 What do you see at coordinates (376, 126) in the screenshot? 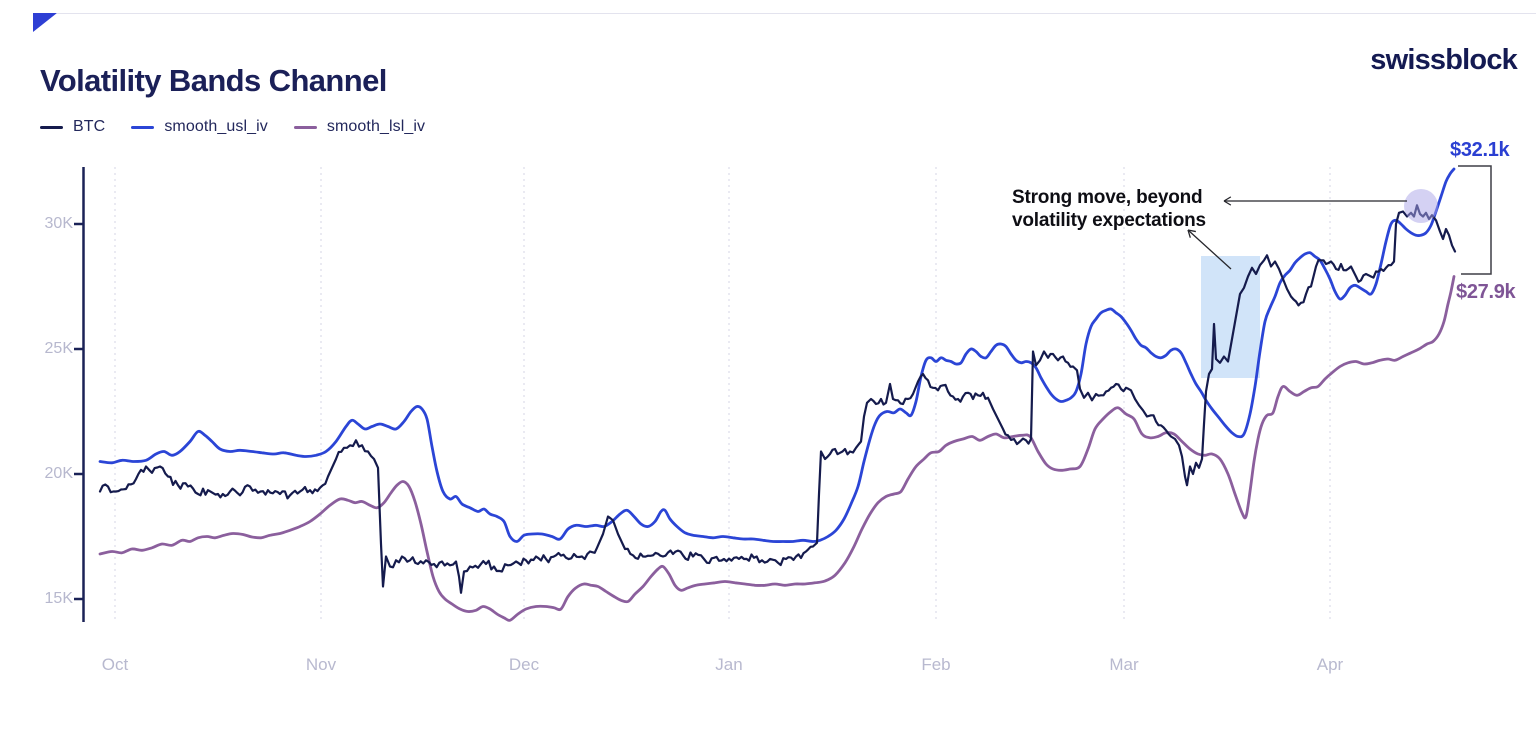
I see `legend-label: smooth_lsl_iv` at bounding box center [376, 126].